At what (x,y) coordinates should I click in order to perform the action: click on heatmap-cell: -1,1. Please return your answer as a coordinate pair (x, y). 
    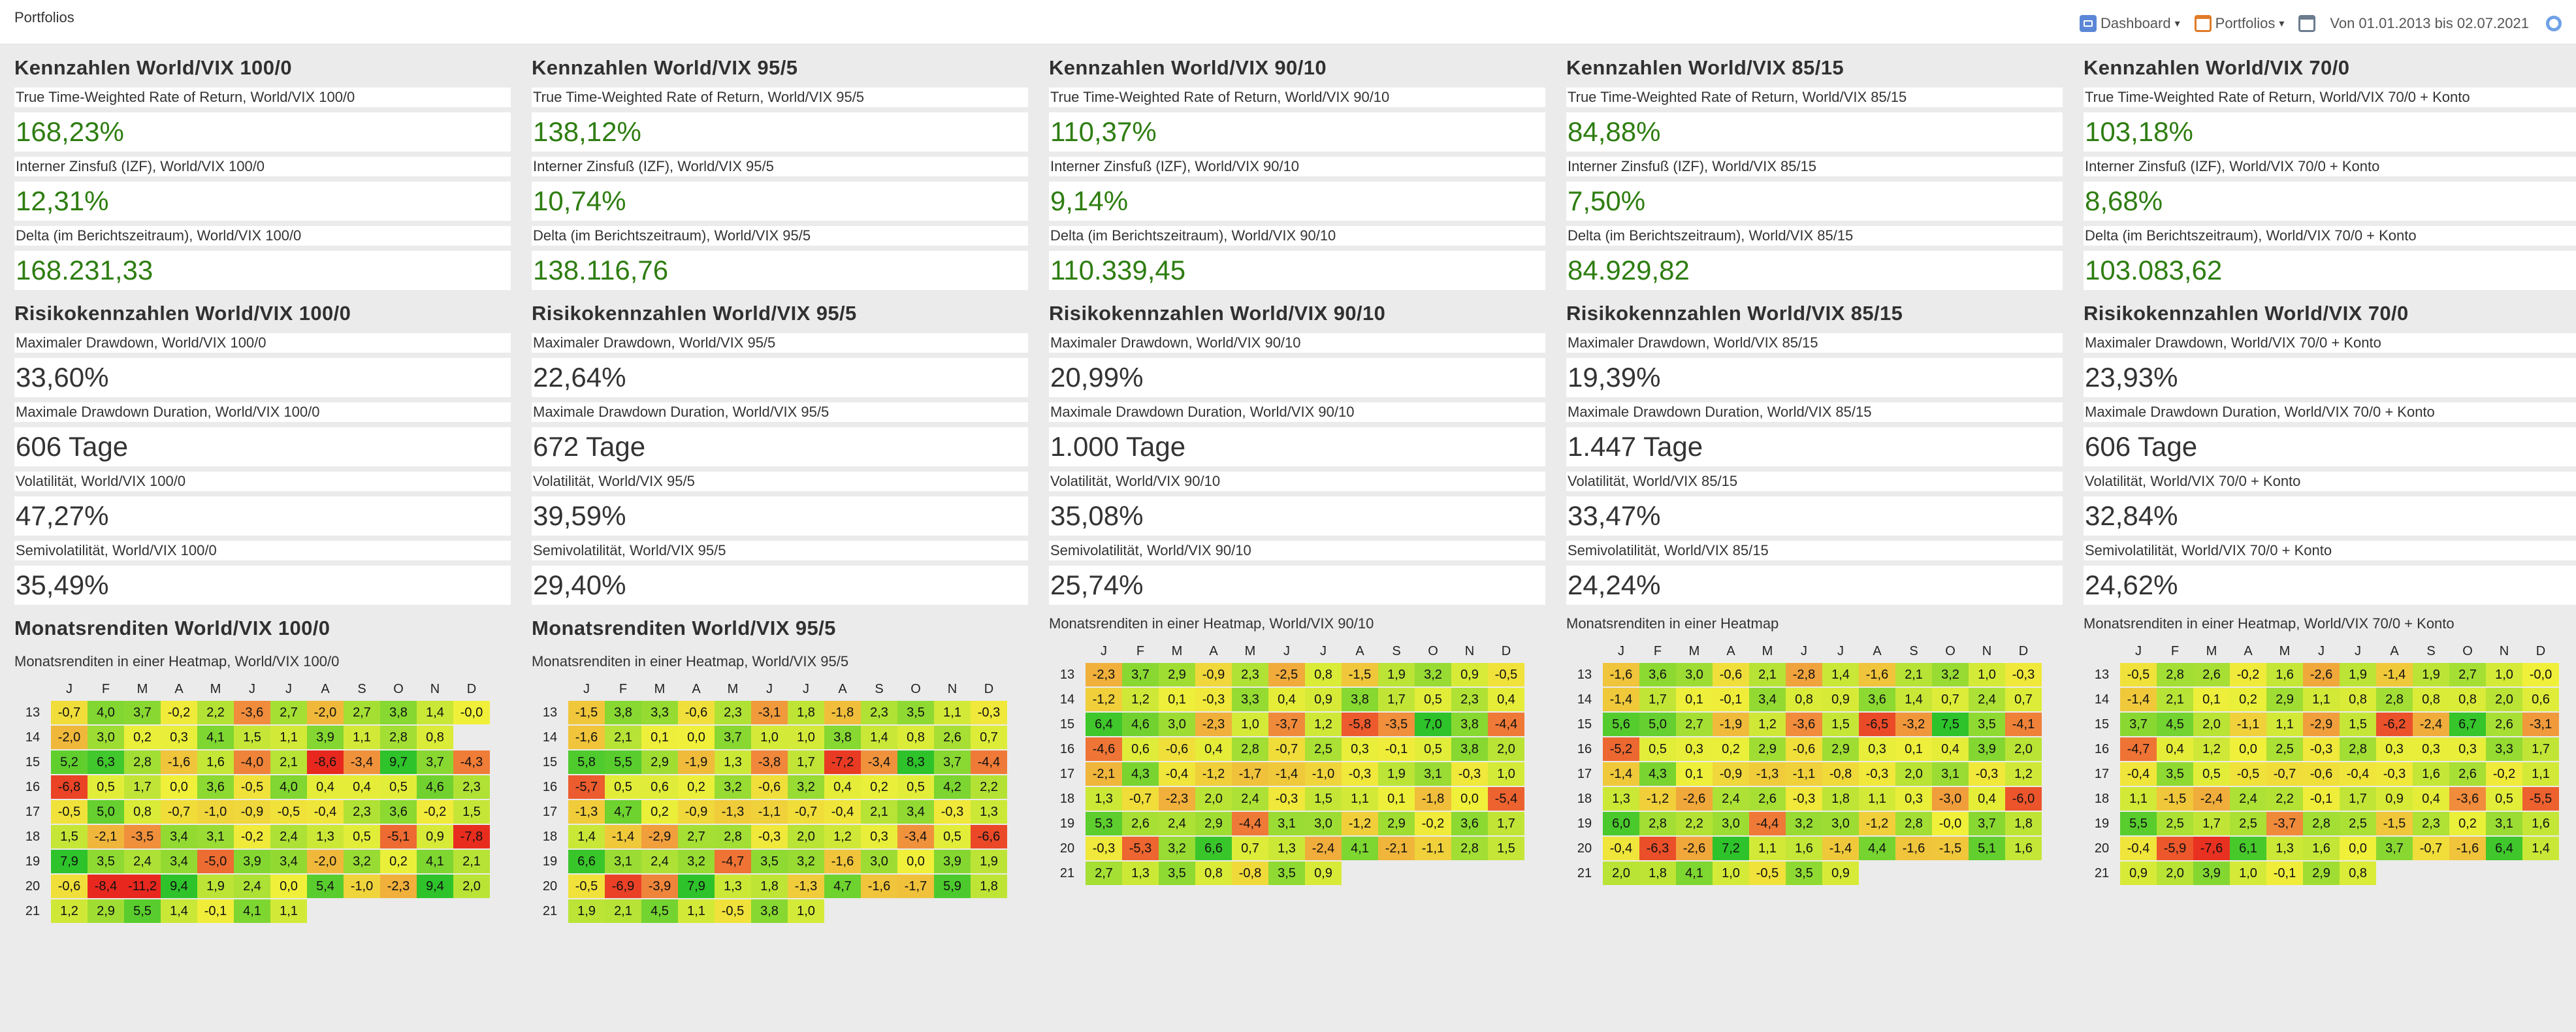
    Looking at the image, I should click on (769, 812).